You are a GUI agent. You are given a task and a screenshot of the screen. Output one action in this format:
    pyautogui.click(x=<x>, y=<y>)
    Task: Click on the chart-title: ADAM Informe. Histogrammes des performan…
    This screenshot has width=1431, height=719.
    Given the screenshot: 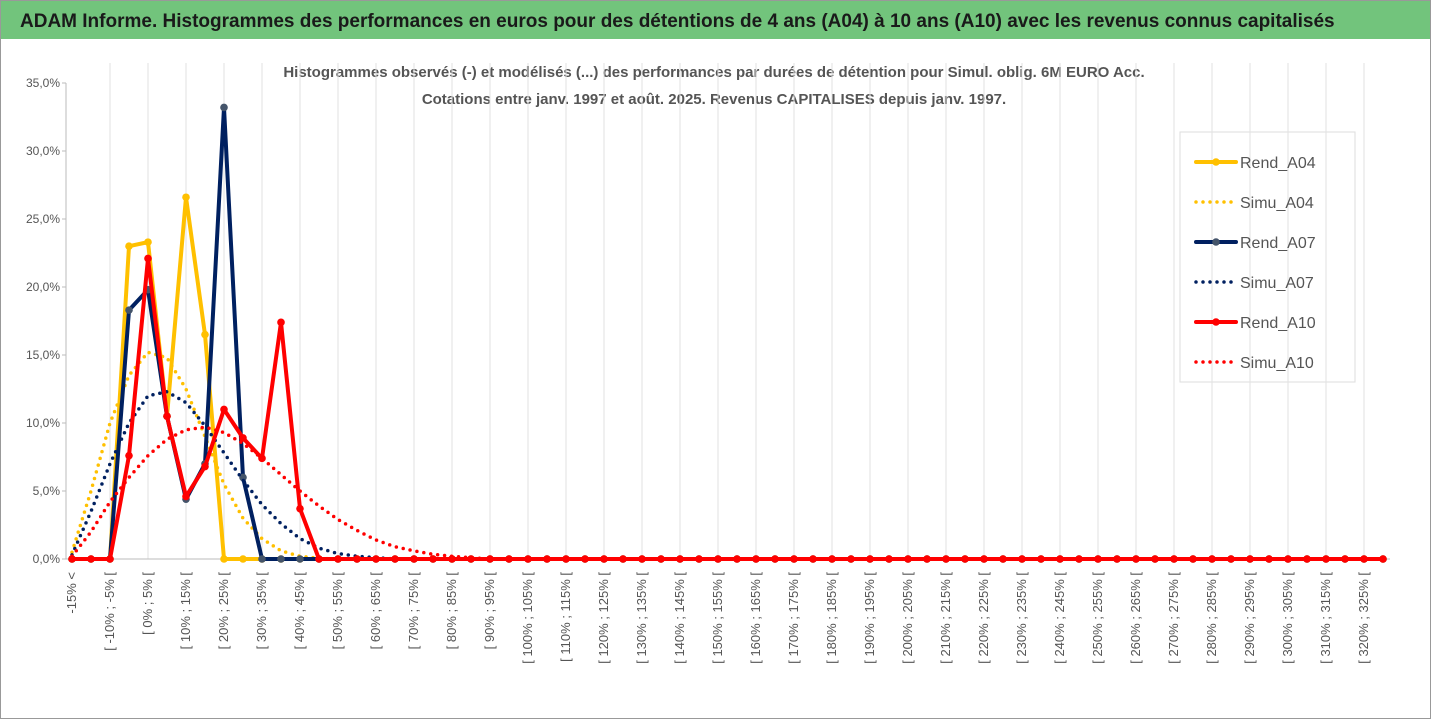 What is the action you would take?
    pyautogui.click(x=677, y=21)
    